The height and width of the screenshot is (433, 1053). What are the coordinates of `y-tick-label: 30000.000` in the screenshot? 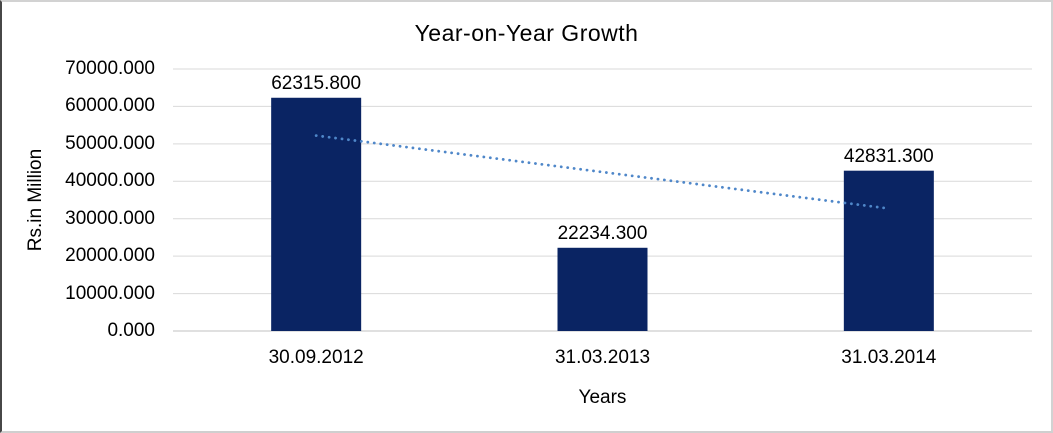 It's located at (110, 218).